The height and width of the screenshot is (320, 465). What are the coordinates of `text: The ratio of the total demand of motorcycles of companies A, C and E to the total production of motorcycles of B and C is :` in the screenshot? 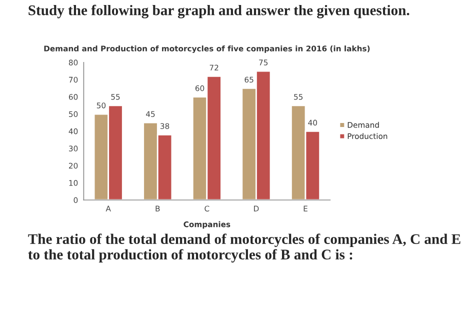 It's located at (244, 248).